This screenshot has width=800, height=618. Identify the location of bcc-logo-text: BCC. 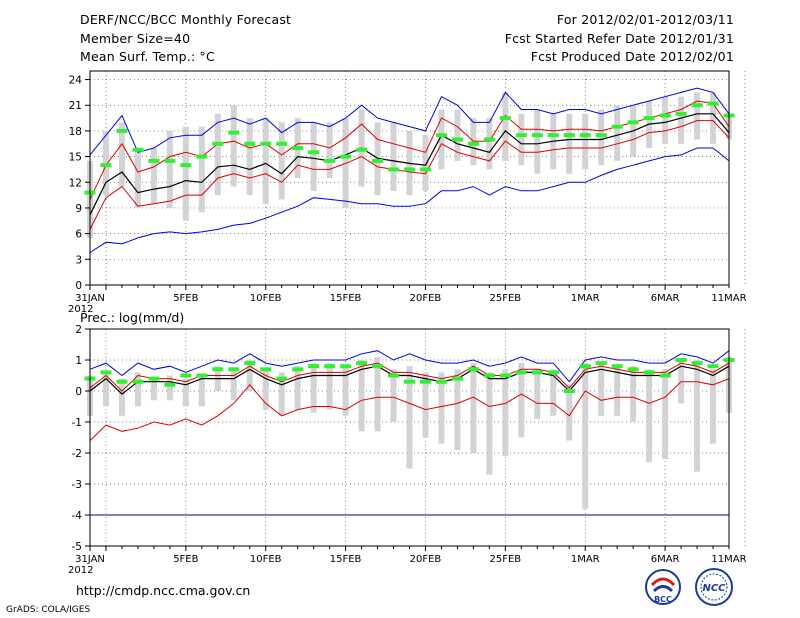
(663, 599).